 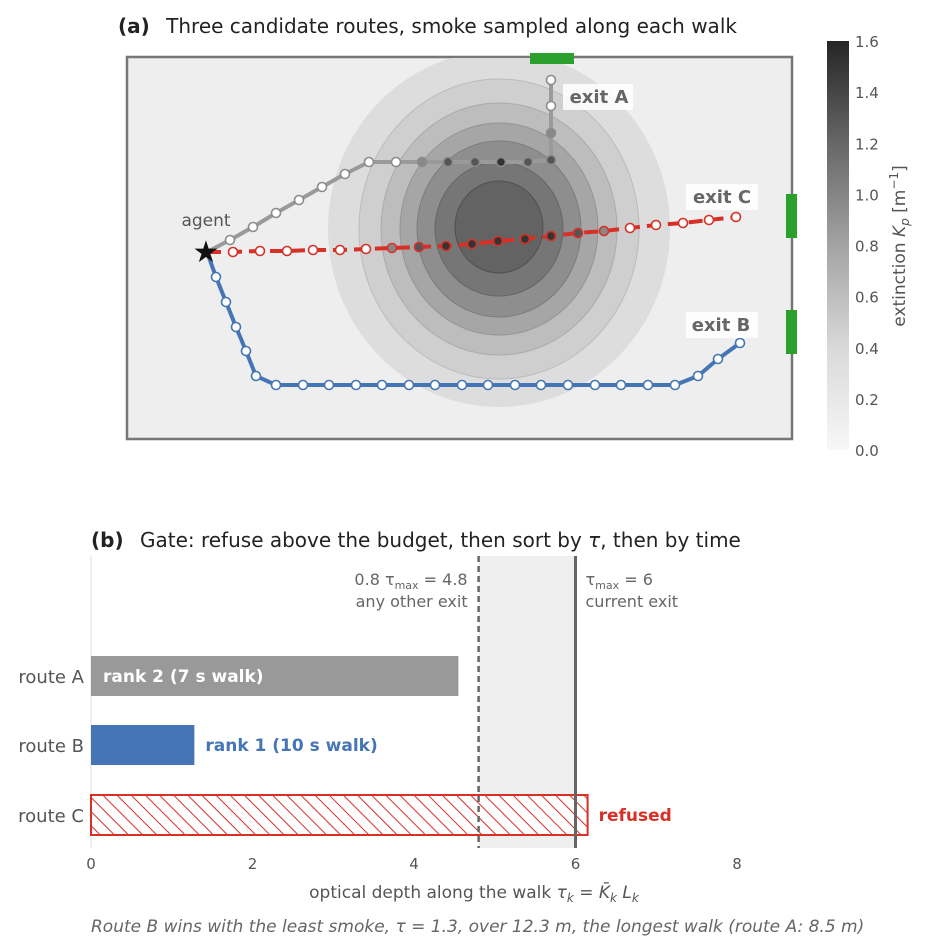 I want to click on exit-a-label-bg, so click(x=598, y=97).